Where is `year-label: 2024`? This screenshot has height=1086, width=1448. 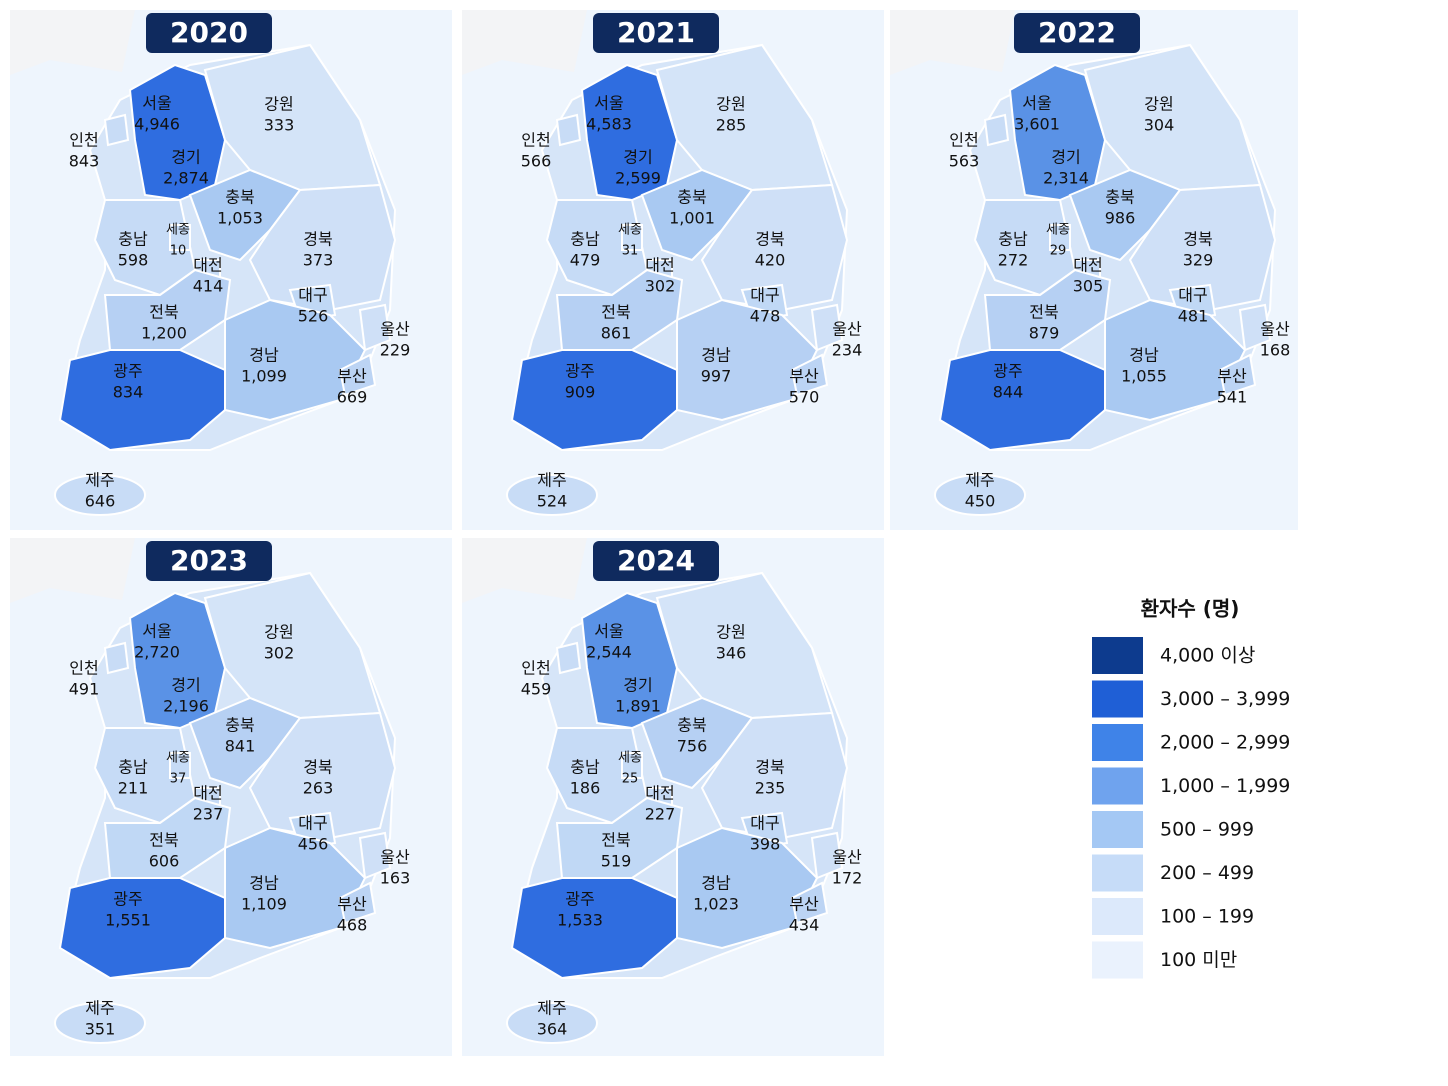 year-label: 2024 is located at coordinates (656, 560).